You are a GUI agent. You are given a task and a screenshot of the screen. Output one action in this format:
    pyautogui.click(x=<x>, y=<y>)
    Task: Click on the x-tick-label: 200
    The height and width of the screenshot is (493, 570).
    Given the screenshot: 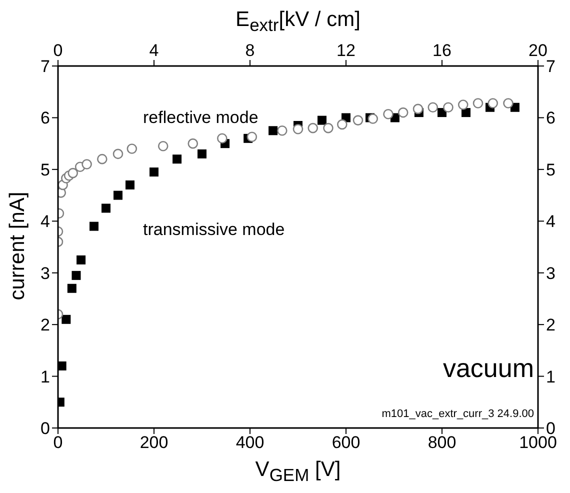 What is the action you would take?
    pyautogui.click(x=154, y=442)
    